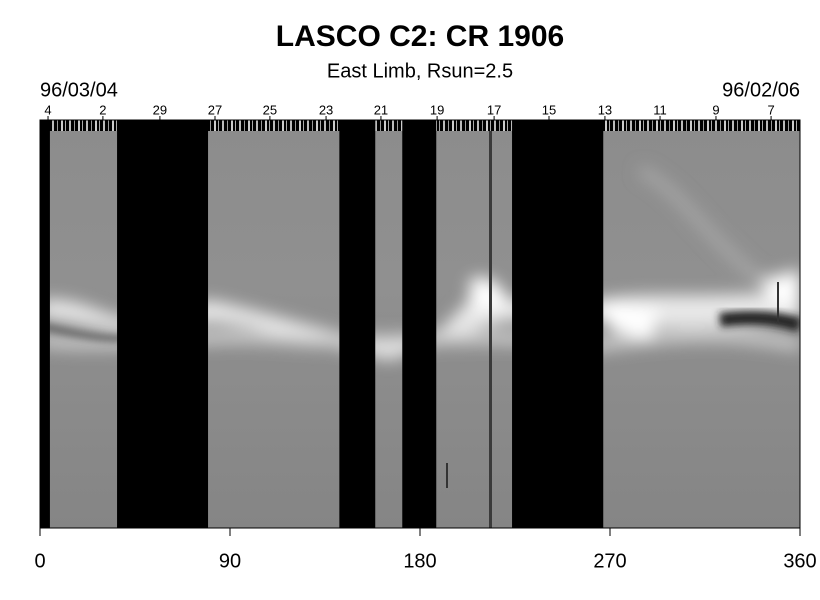 This screenshot has height=600, width=820. Describe the element at coordinates (326, 109) in the screenshot. I see `top-tick-label: 23` at that location.